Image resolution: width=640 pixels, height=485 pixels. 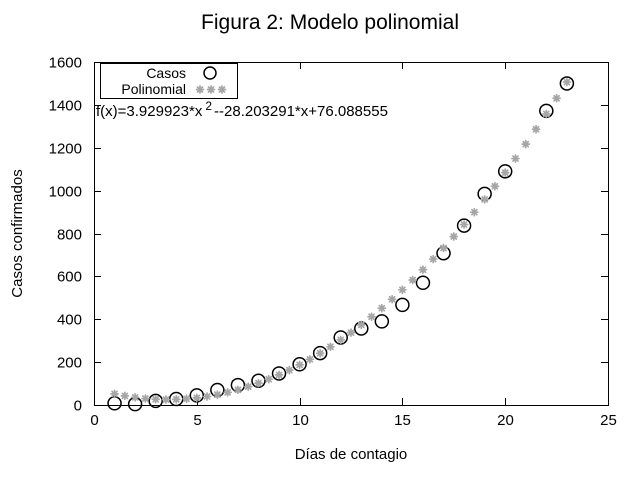 I want to click on x-tick-label: 20, so click(x=505, y=420).